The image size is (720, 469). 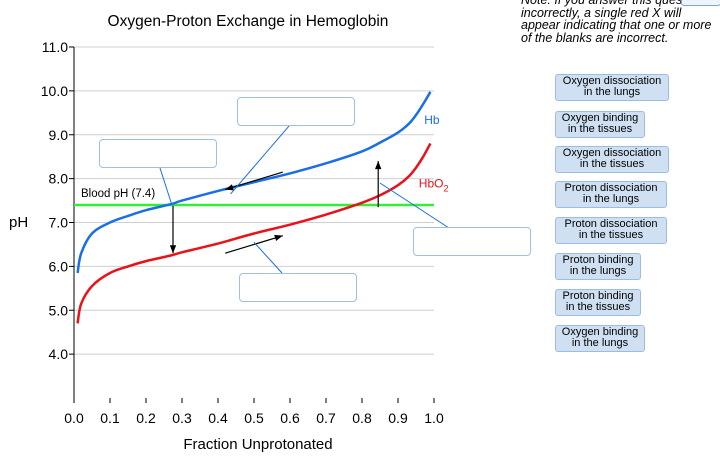 I want to click on x-tick-label: 0.0, so click(x=74, y=418).